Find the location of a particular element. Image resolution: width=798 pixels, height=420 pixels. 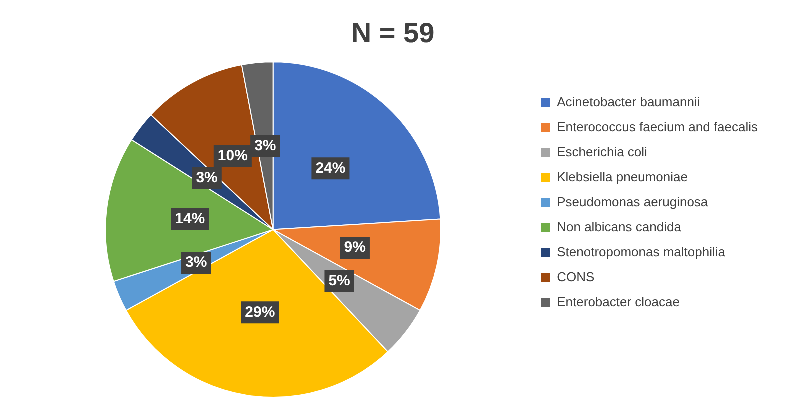

legend-label: Non albicans candida is located at coordinates (619, 227).